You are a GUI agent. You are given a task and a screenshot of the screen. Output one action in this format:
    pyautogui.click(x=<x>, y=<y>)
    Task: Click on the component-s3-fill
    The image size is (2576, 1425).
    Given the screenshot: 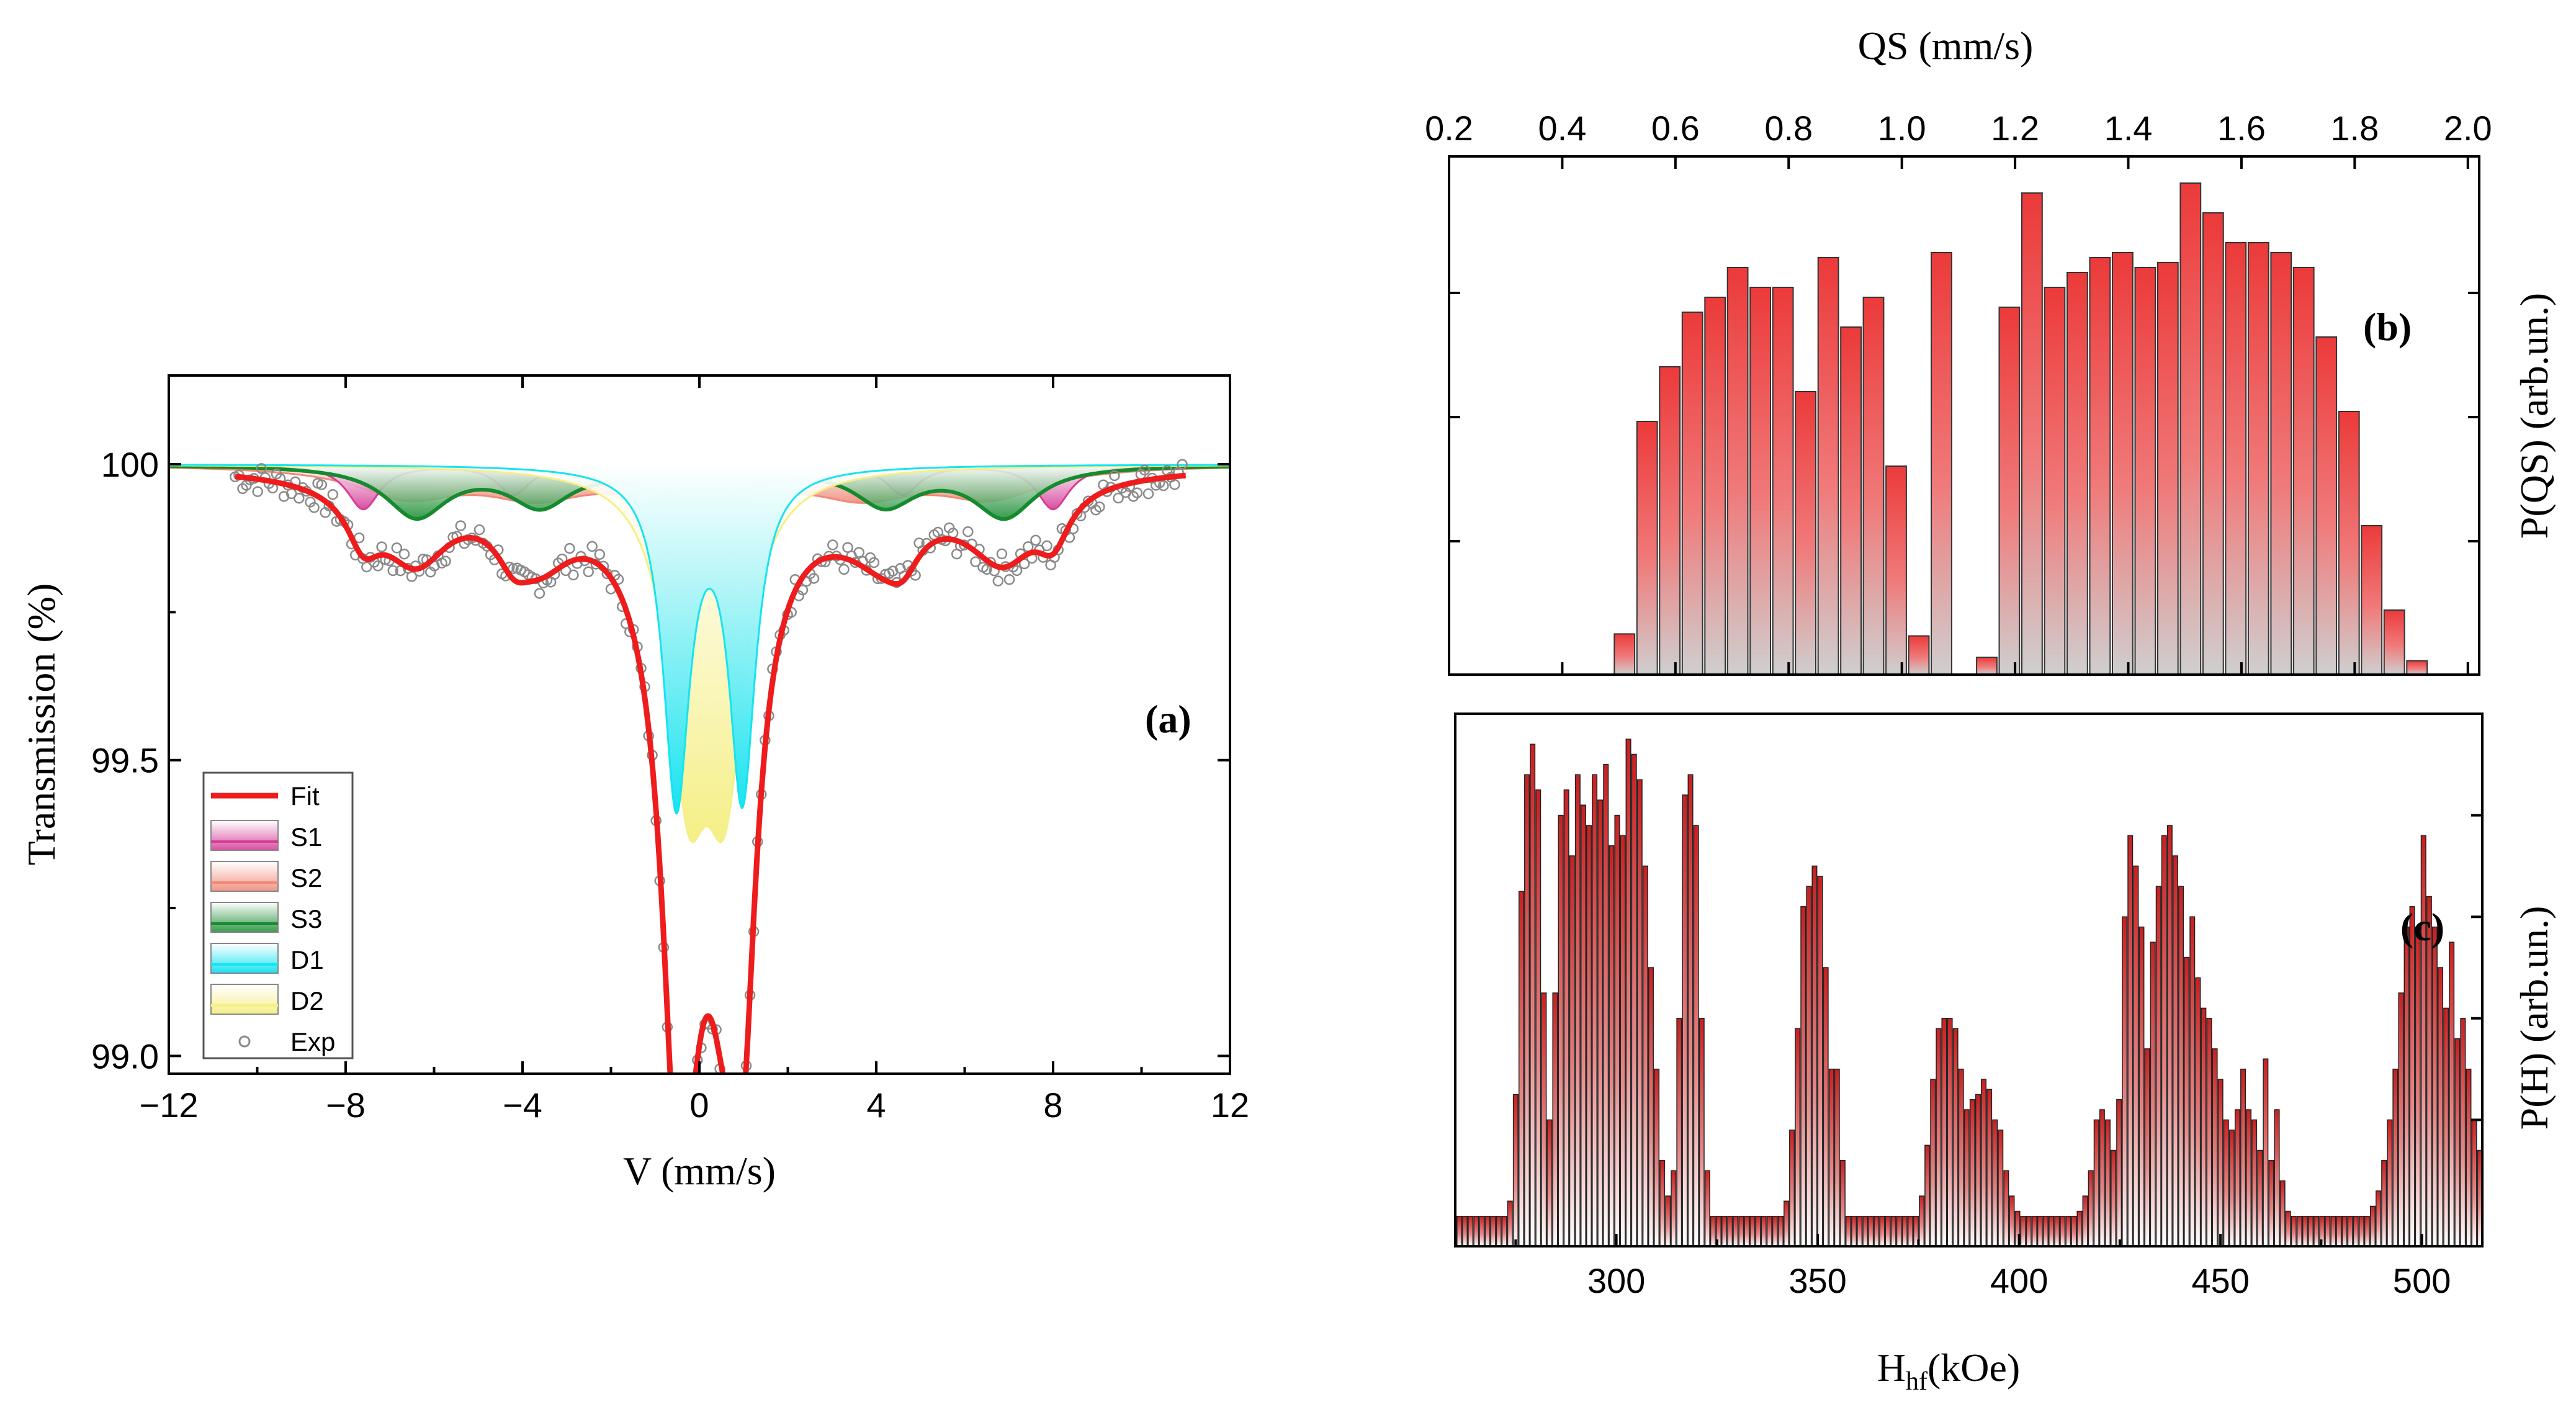 What is the action you would take?
    pyautogui.click(x=699, y=491)
    